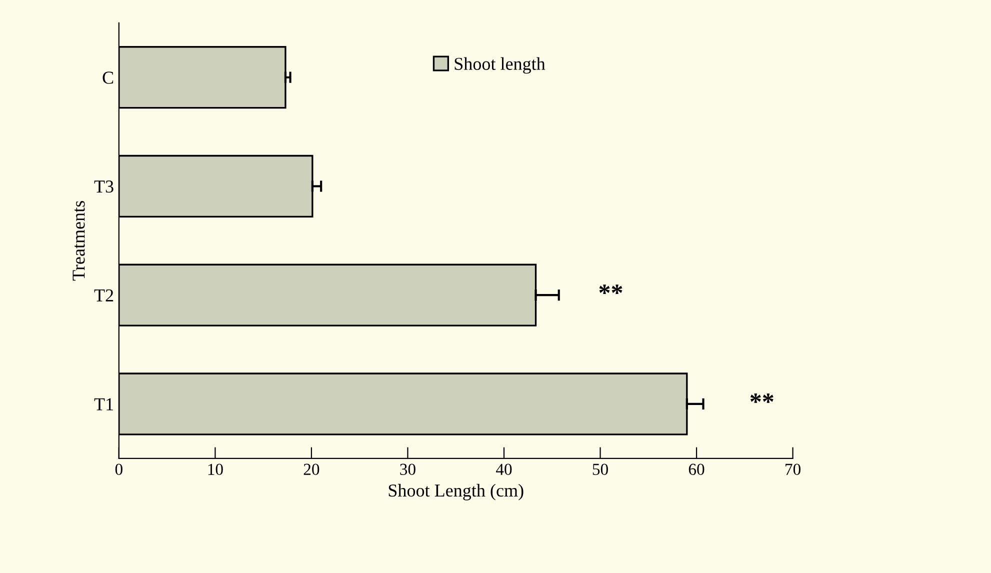  I want to click on y-tick-label: T3, so click(104, 186).